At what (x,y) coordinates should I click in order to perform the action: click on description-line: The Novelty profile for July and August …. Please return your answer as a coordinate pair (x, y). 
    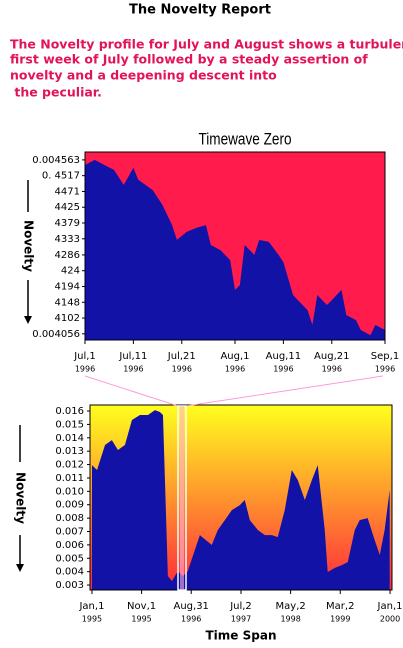
    Looking at the image, I should click on (206, 44).